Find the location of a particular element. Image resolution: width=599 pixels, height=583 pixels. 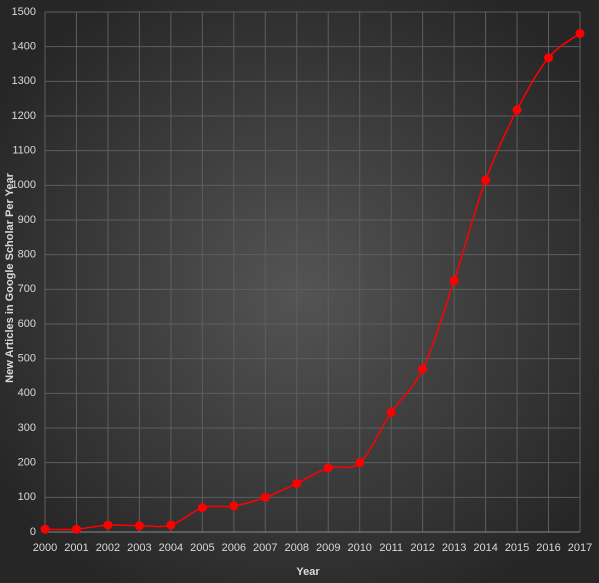

x-tick-label: 2000 is located at coordinates (45, 548).